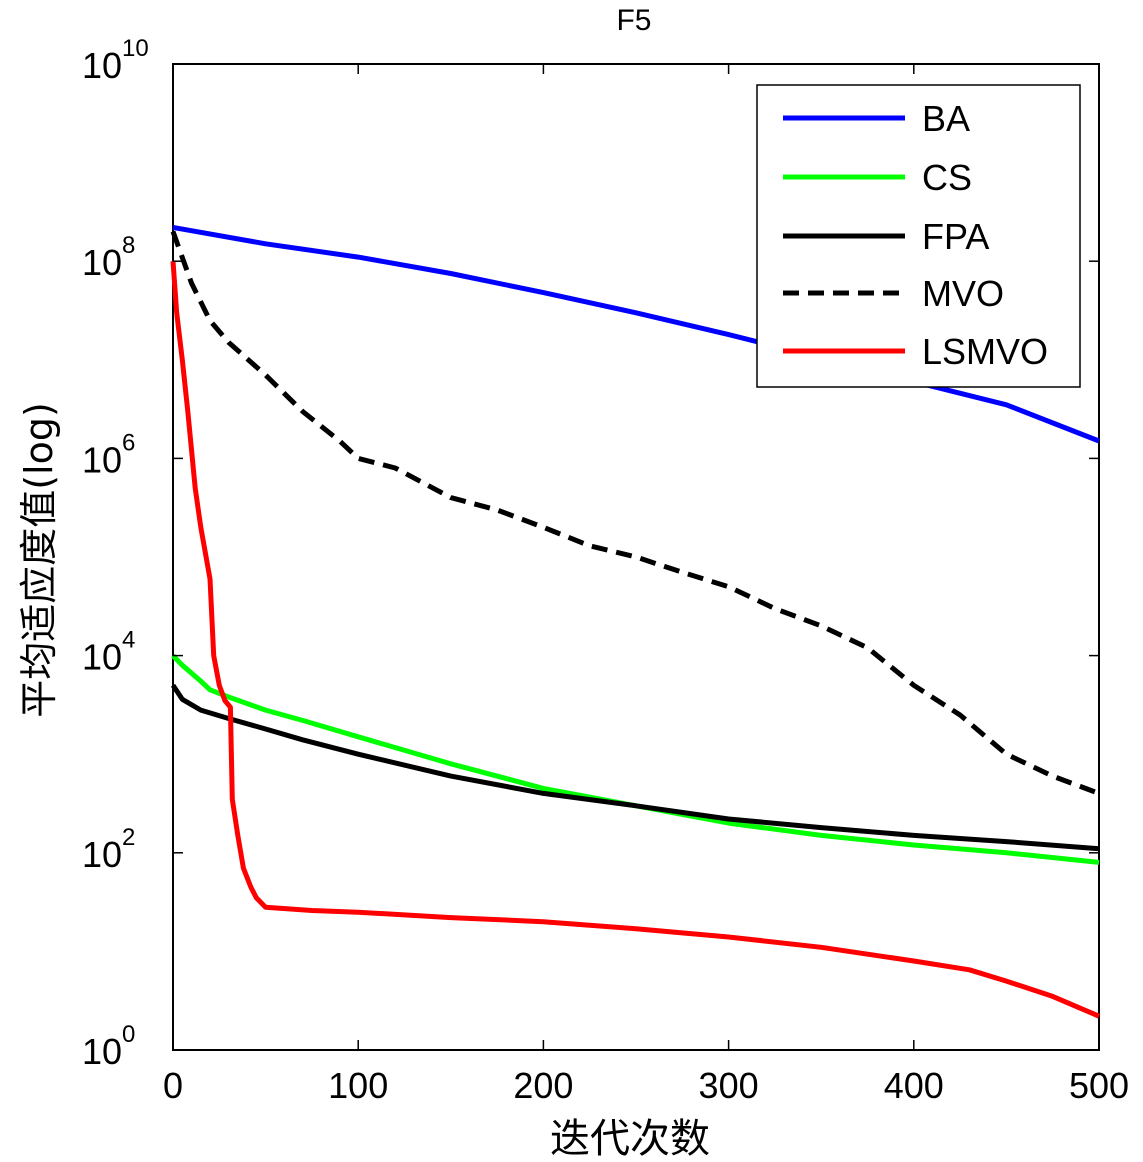 The width and height of the screenshot is (1143, 1162). I want to click on legend-label-cs: CS, so click(947, 177).